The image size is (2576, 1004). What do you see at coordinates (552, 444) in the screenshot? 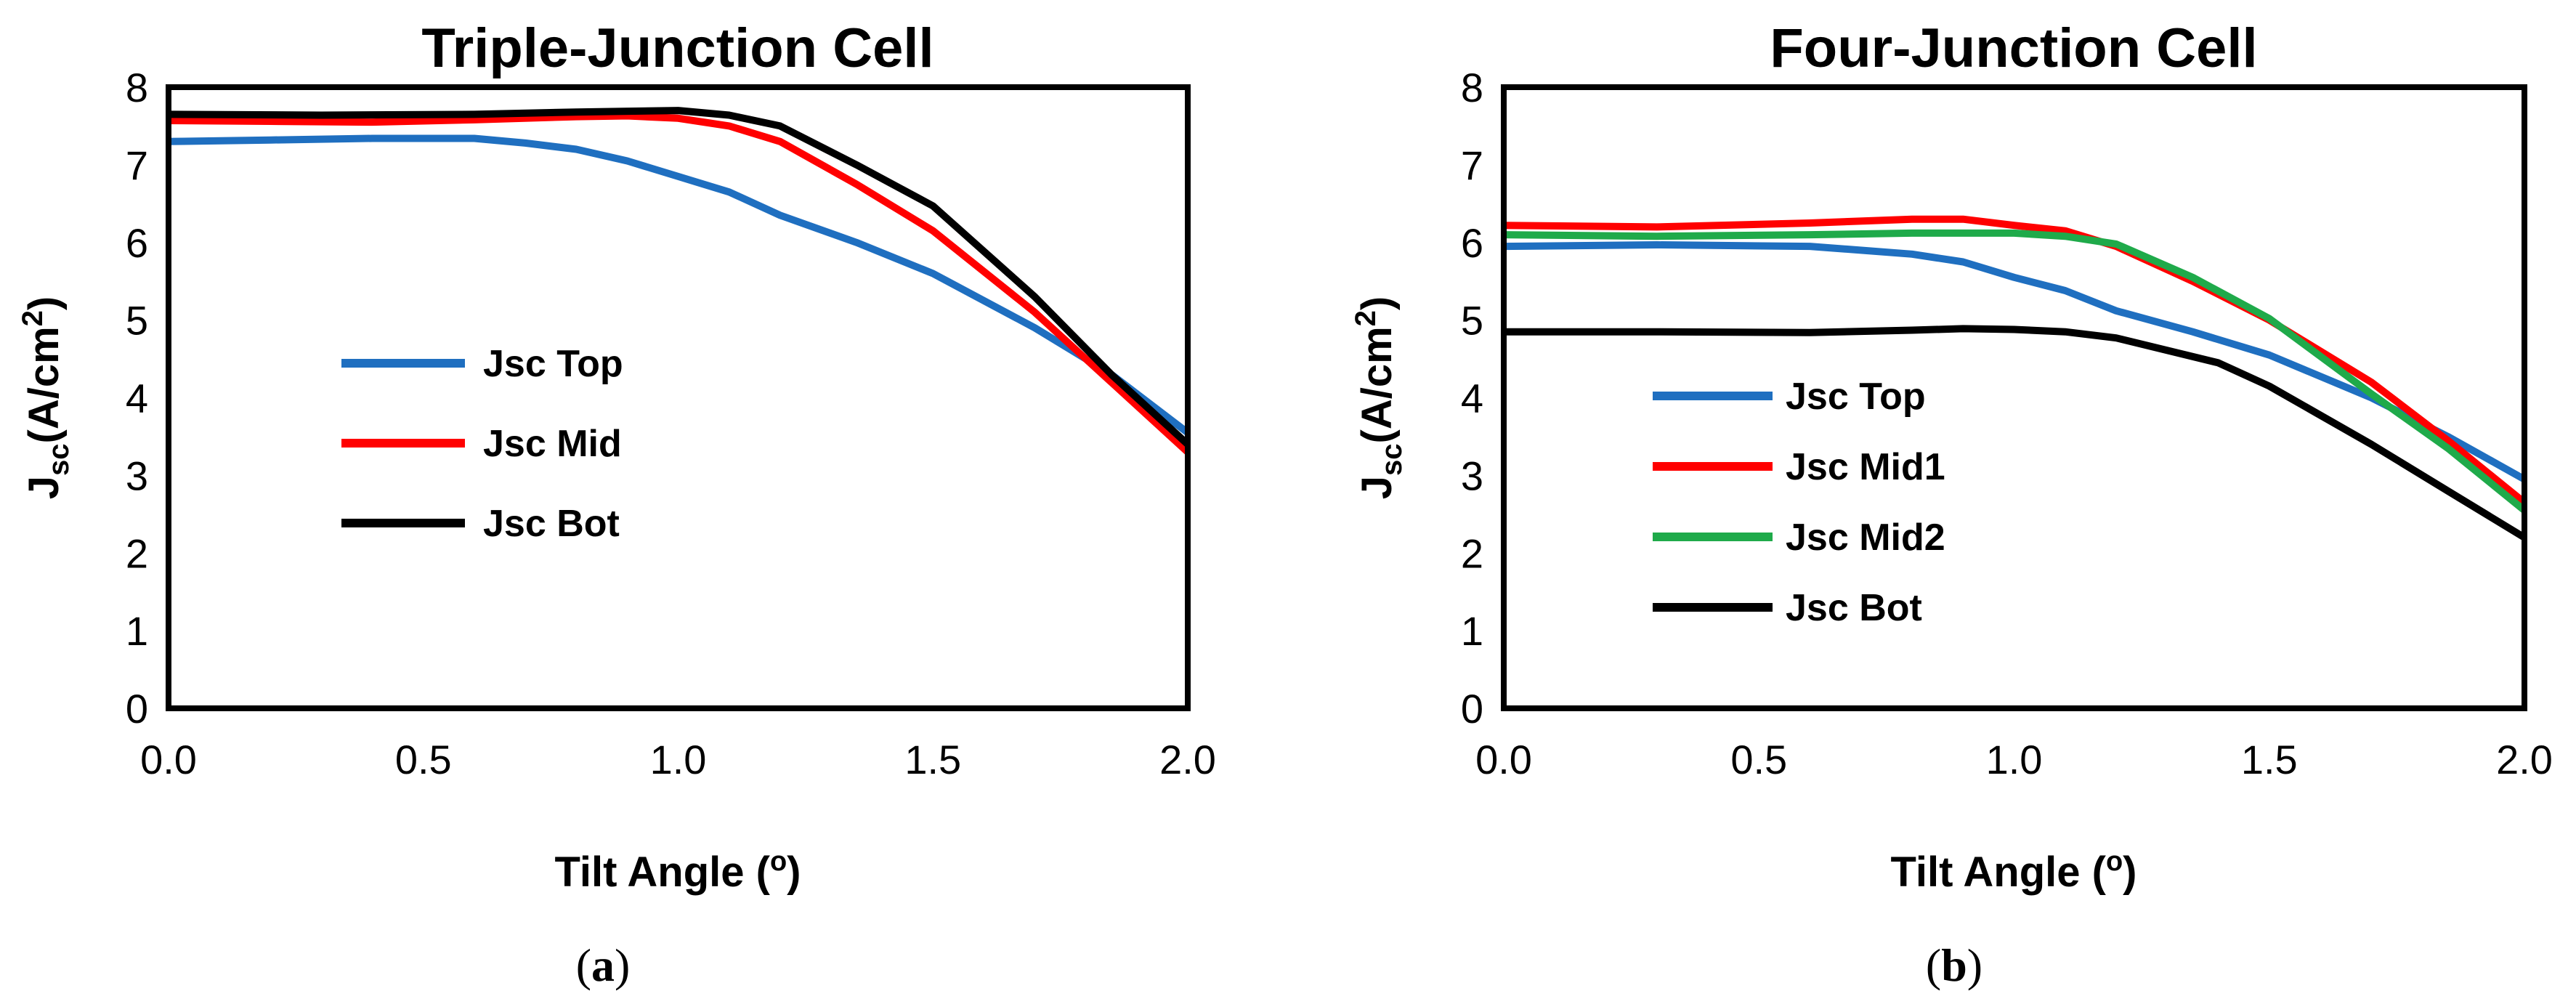
I see `legend-label: Jsc Mid` at bounding box center [552, 444].